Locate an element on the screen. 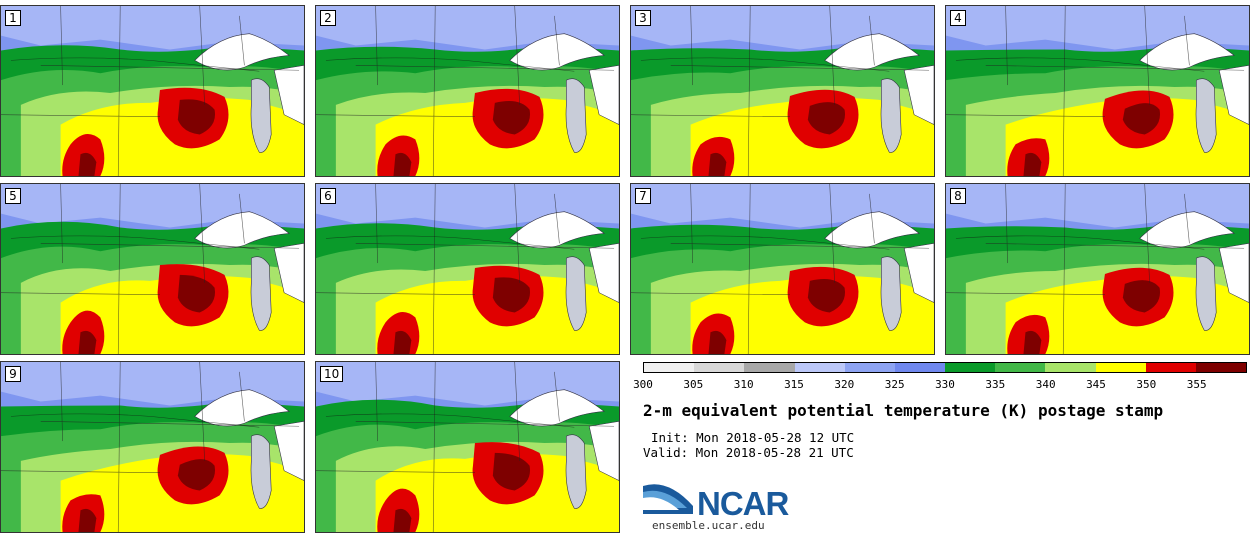 Image resolution: width=1260 pixels, height=533 pixels. colorbar-tick-label: 310 is located at coordinates (743, 384).